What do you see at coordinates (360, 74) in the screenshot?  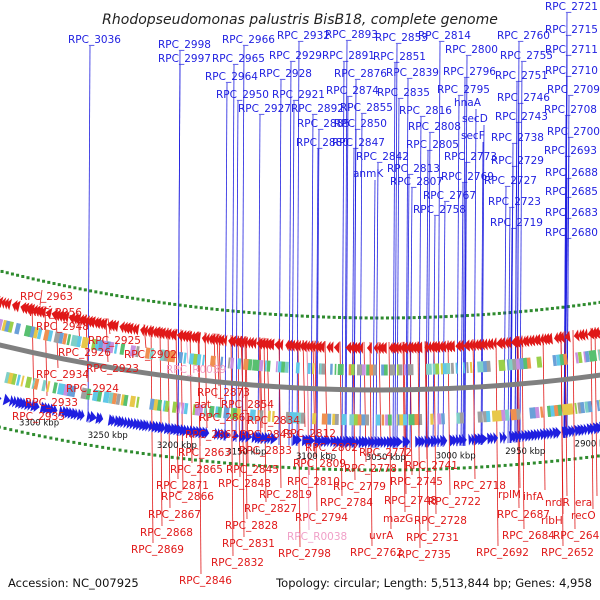 I see `gene-label: RPC_2876` at bounding box center [360, 74].